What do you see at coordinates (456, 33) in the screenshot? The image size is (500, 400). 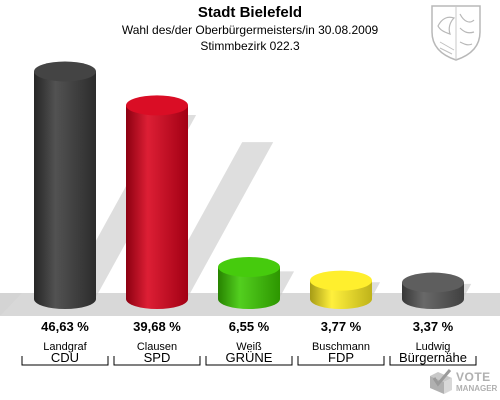 I see `coat-of-arms-icon` at bounding box center [456, 33].